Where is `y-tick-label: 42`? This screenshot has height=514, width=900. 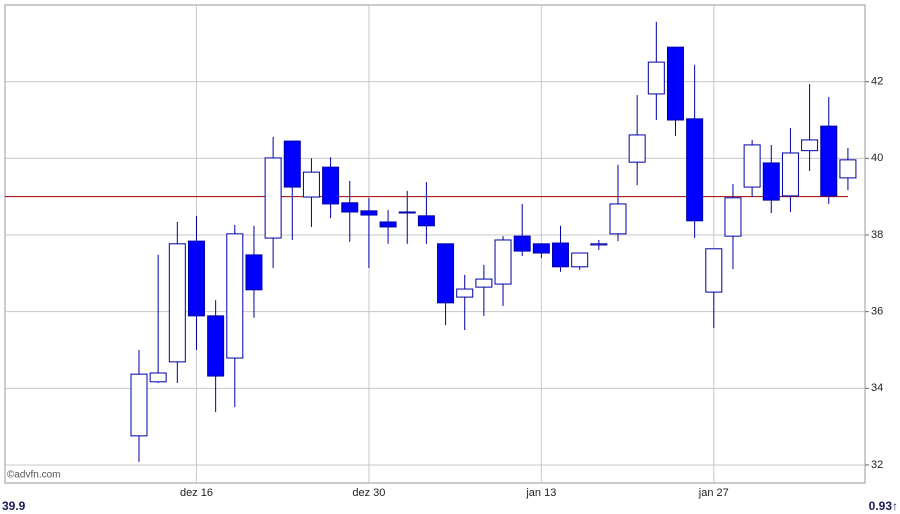
y-tick-label: 42 is located at coordinates (877, 82).